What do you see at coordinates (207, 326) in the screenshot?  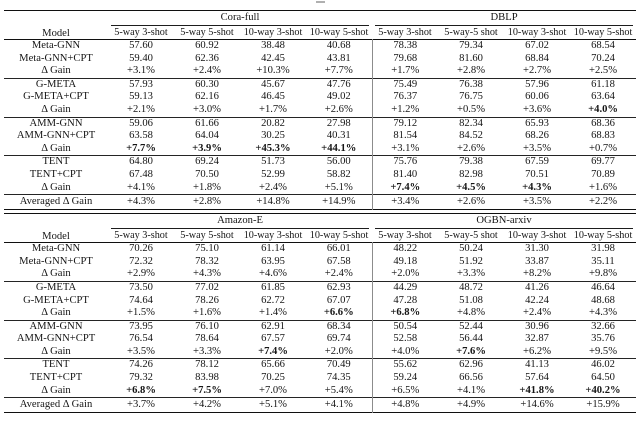 I see `metric-value: 76.10` at bounding box center [207, 326].